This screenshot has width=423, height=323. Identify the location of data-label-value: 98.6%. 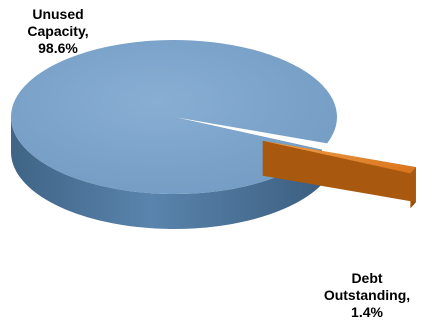
(58, 48).